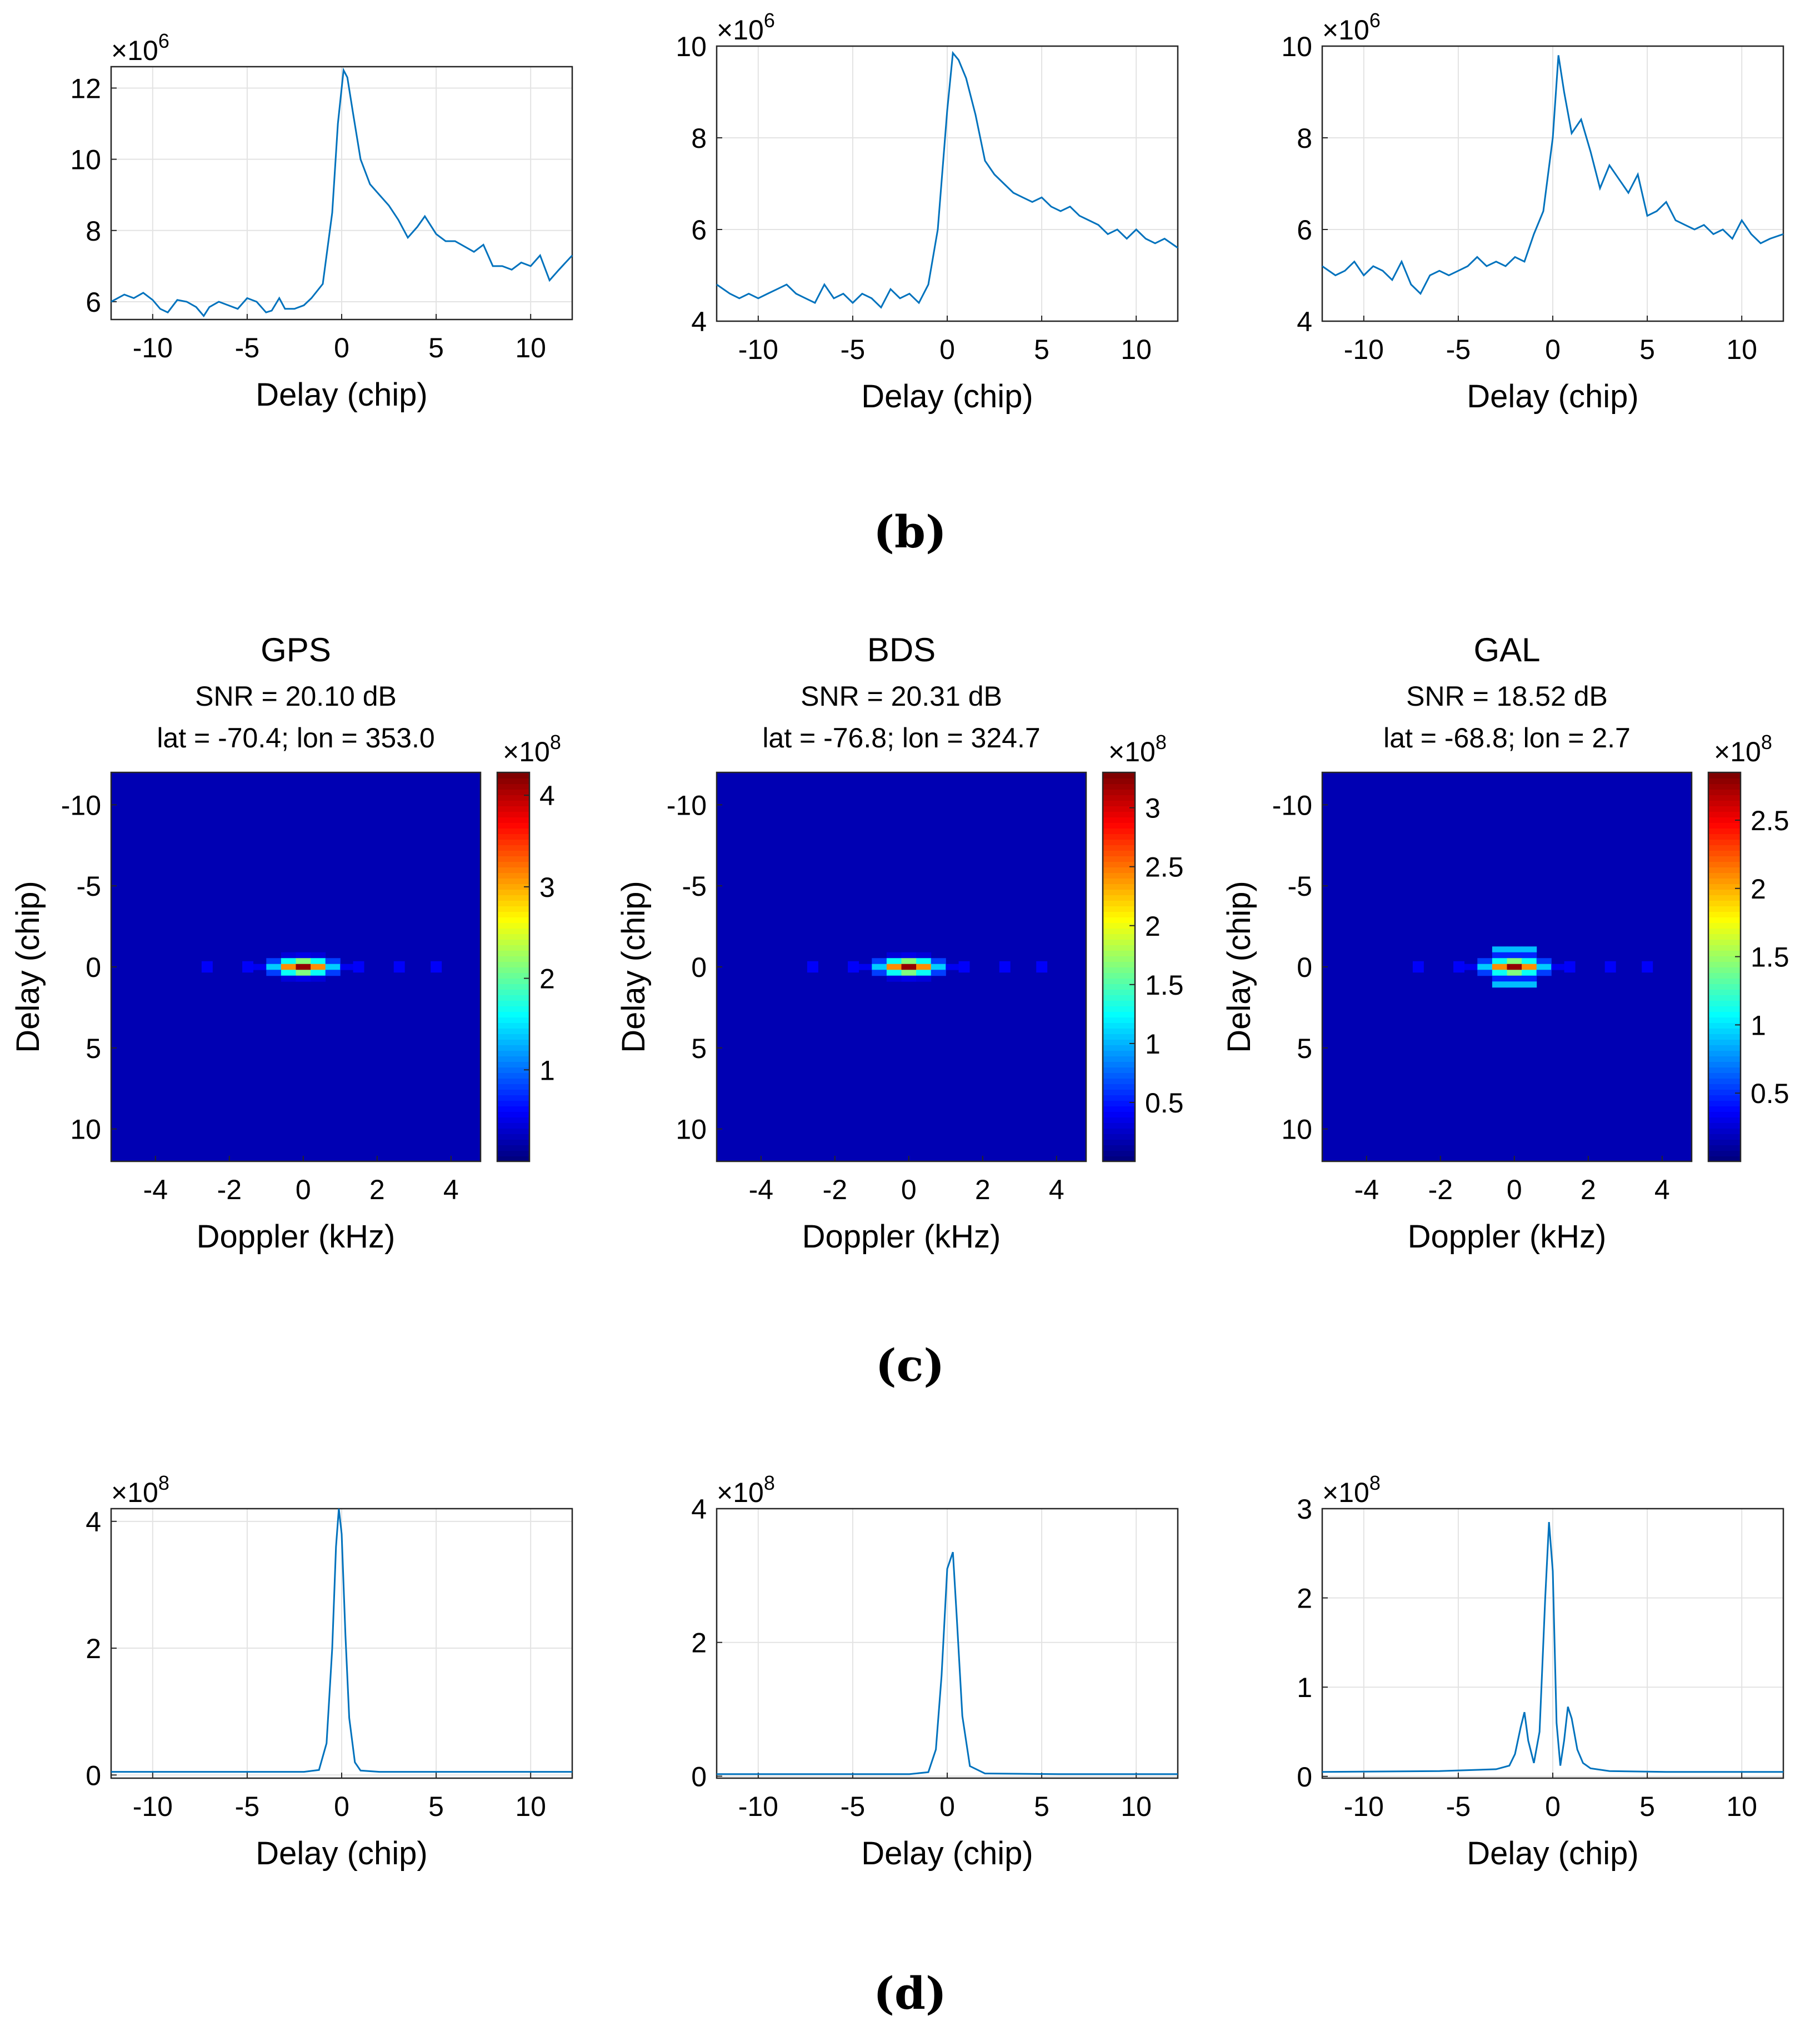 The width and height of the screenshot is (1820, 2036). I want to click on row-c-chart-2-xtick-label: 0, so click(909, 1190).